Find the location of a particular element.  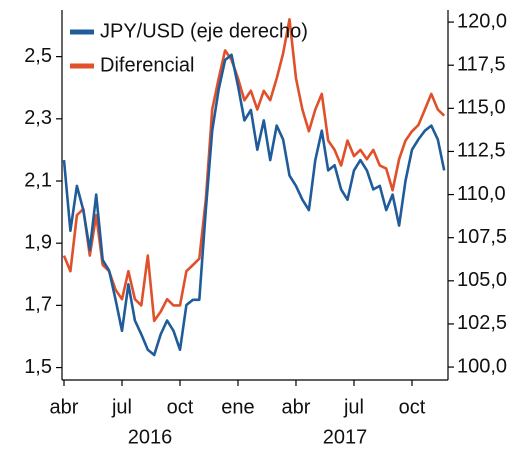

y2-tick-label: 117,5 is located at coordinates (481, 64).